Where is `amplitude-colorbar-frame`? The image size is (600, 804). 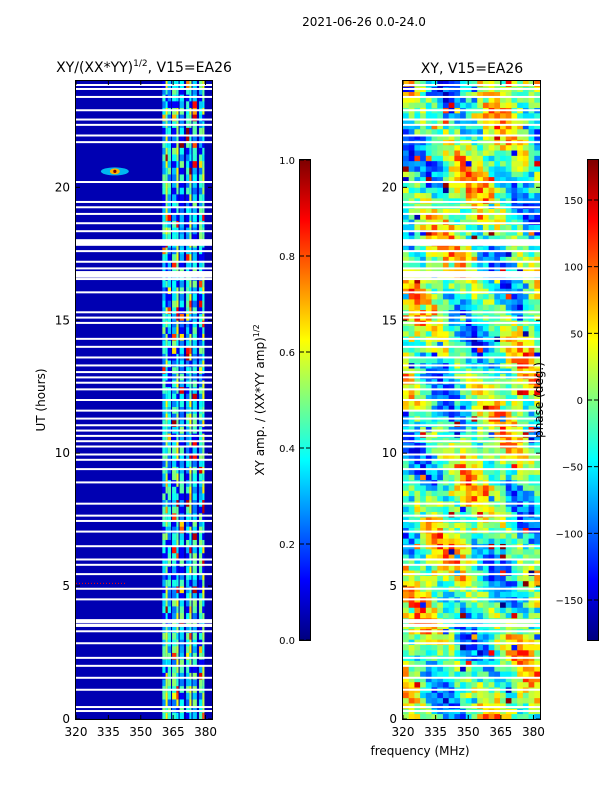 amplitude-colorbar-frame is located at coordinates (305, 400).